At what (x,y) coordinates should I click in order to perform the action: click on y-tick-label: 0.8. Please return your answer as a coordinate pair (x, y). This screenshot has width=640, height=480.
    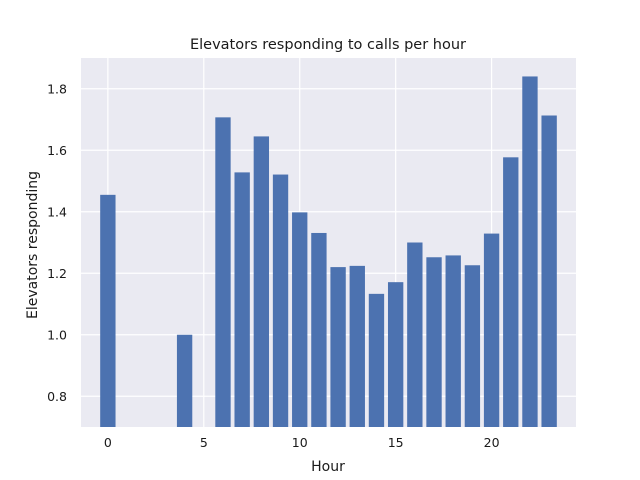
    Looking at the image, I should click on (57, 396).